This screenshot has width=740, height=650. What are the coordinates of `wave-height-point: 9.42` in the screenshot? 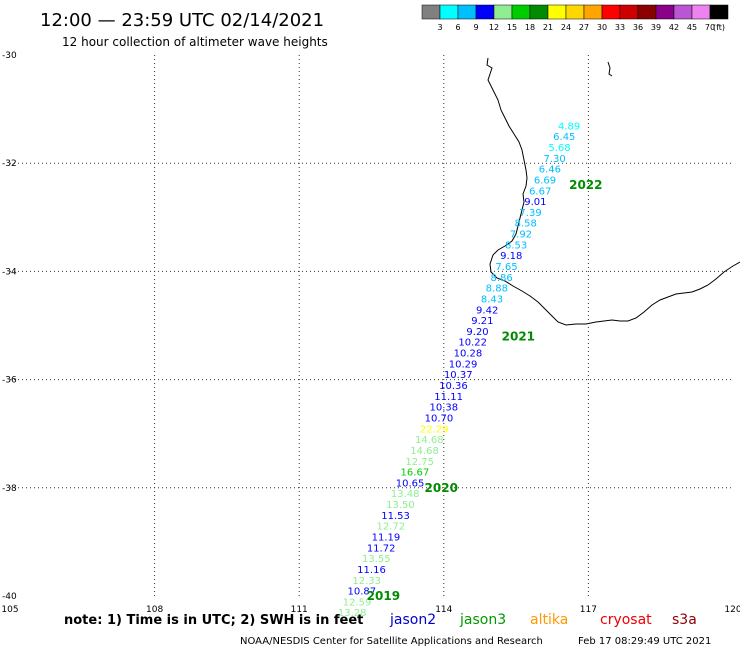 It's located at (487, 310).